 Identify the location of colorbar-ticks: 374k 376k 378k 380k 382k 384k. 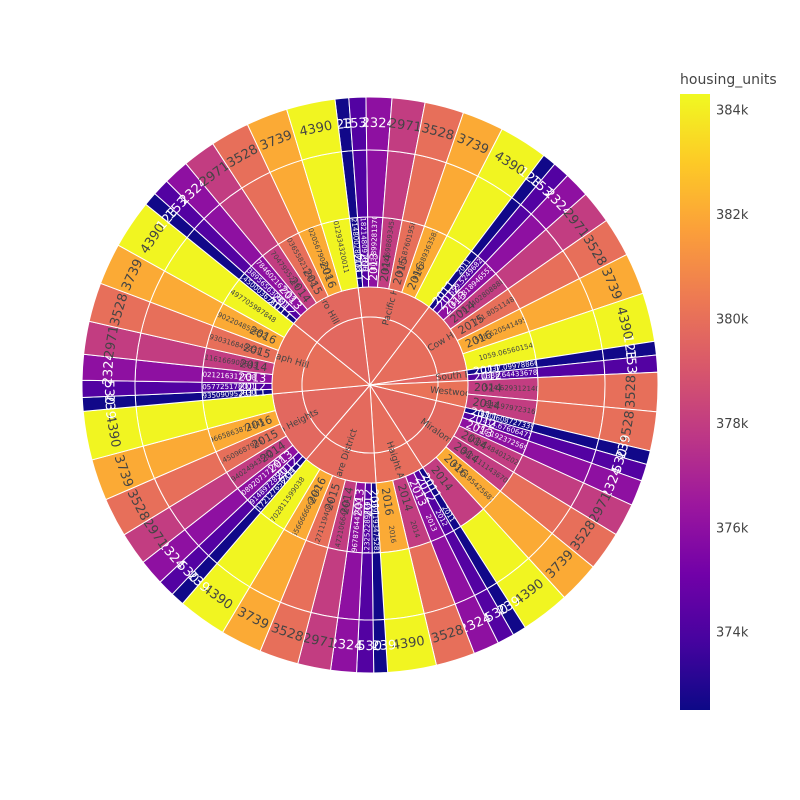
(732, 372).